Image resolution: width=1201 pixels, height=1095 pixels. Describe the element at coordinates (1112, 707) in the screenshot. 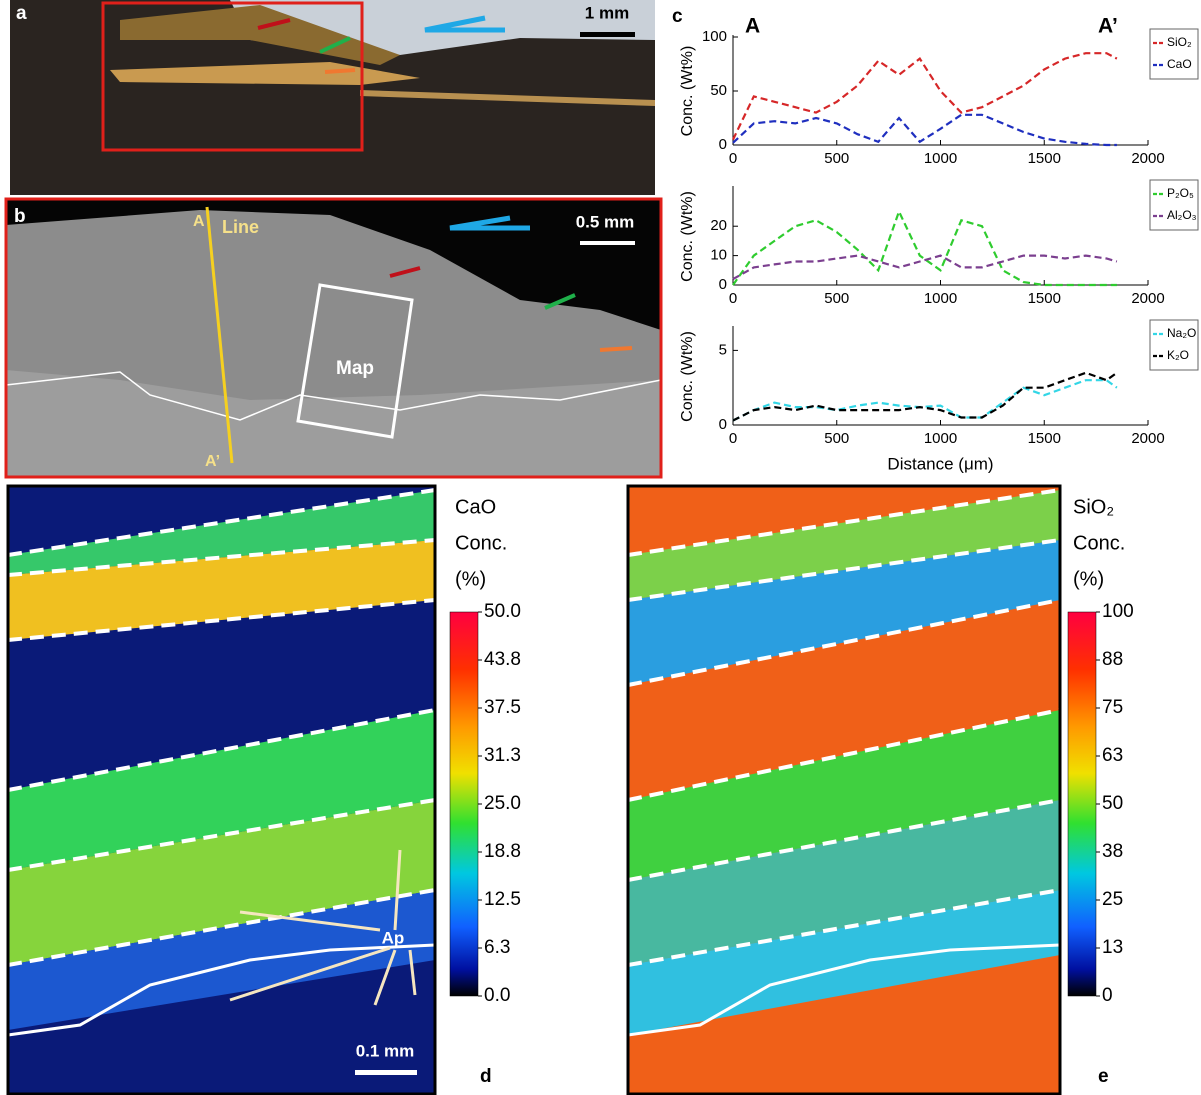

I see `colorbar-tick-label: 75` at that location.